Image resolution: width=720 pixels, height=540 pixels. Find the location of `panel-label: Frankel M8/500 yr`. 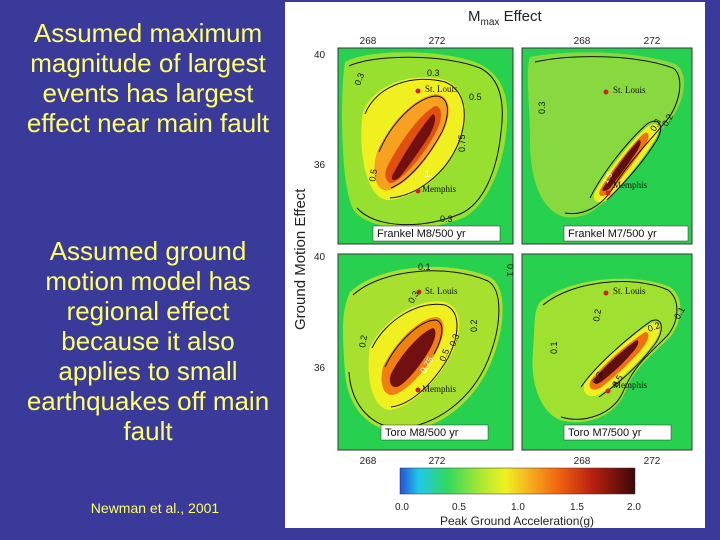

panel-label: Frankel M8/500 yr is located at coordinates (421, 234).